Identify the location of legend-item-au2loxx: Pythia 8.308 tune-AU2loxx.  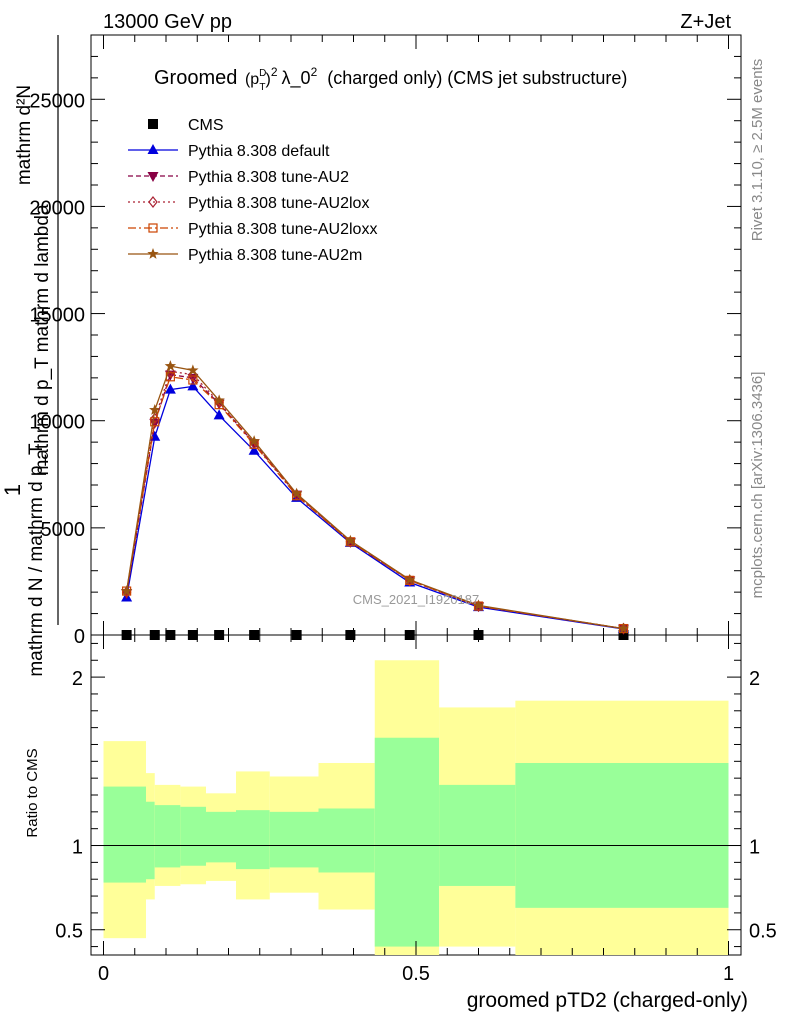
(252, 229).